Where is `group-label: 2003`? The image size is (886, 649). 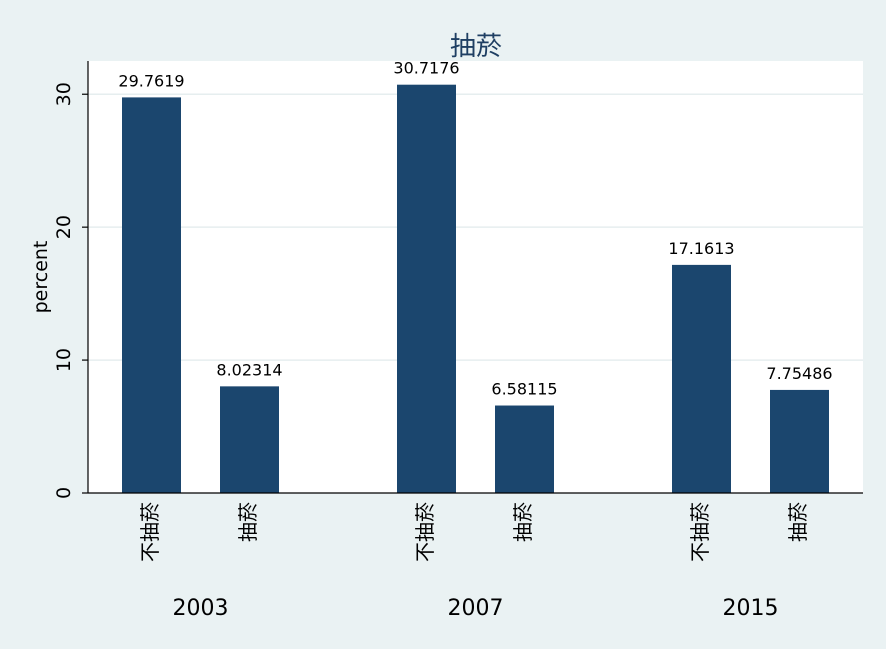
group-label: 2003 is located at coordinates (201, 608).